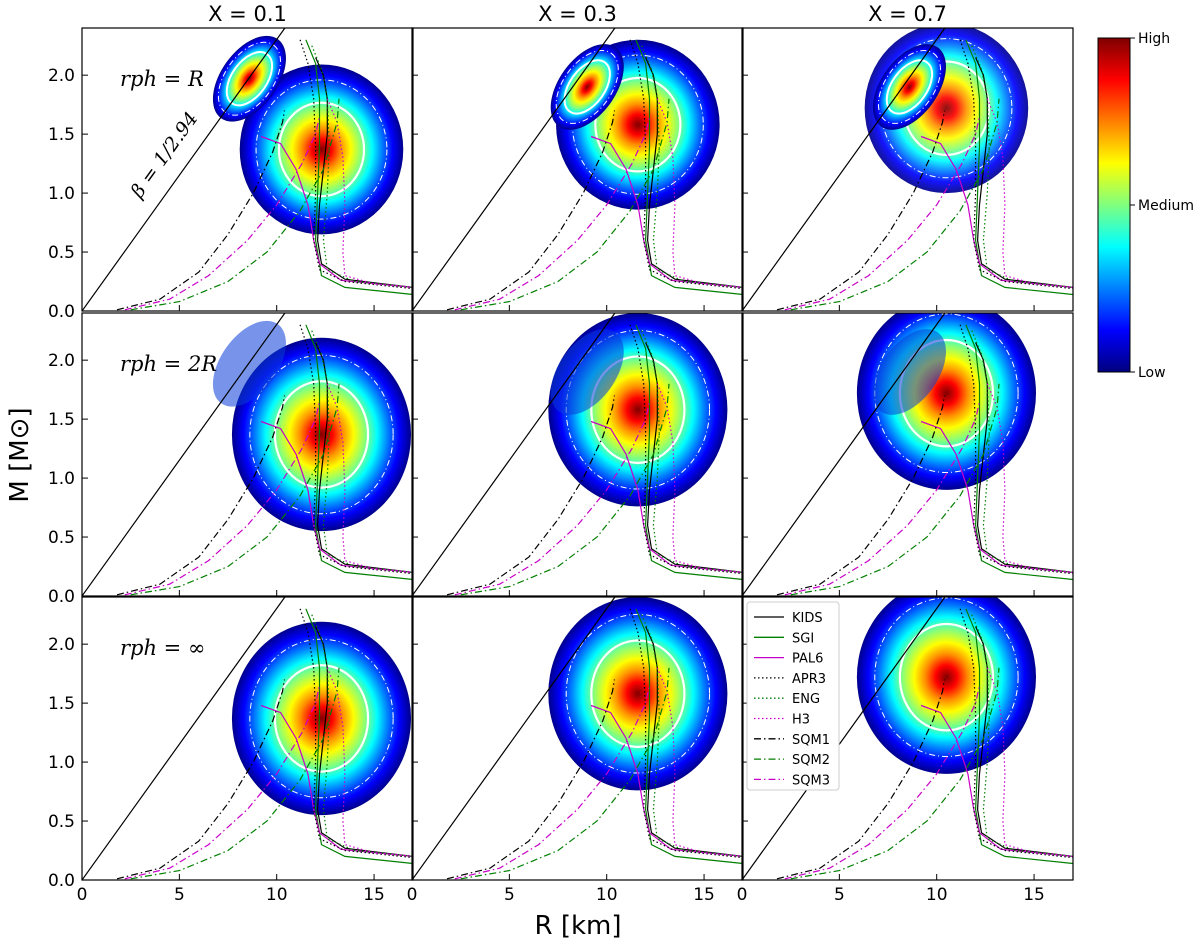 This screenshot has width=1200, height=944. I want to click on row-label: rph = ∞, so click(162, 648).